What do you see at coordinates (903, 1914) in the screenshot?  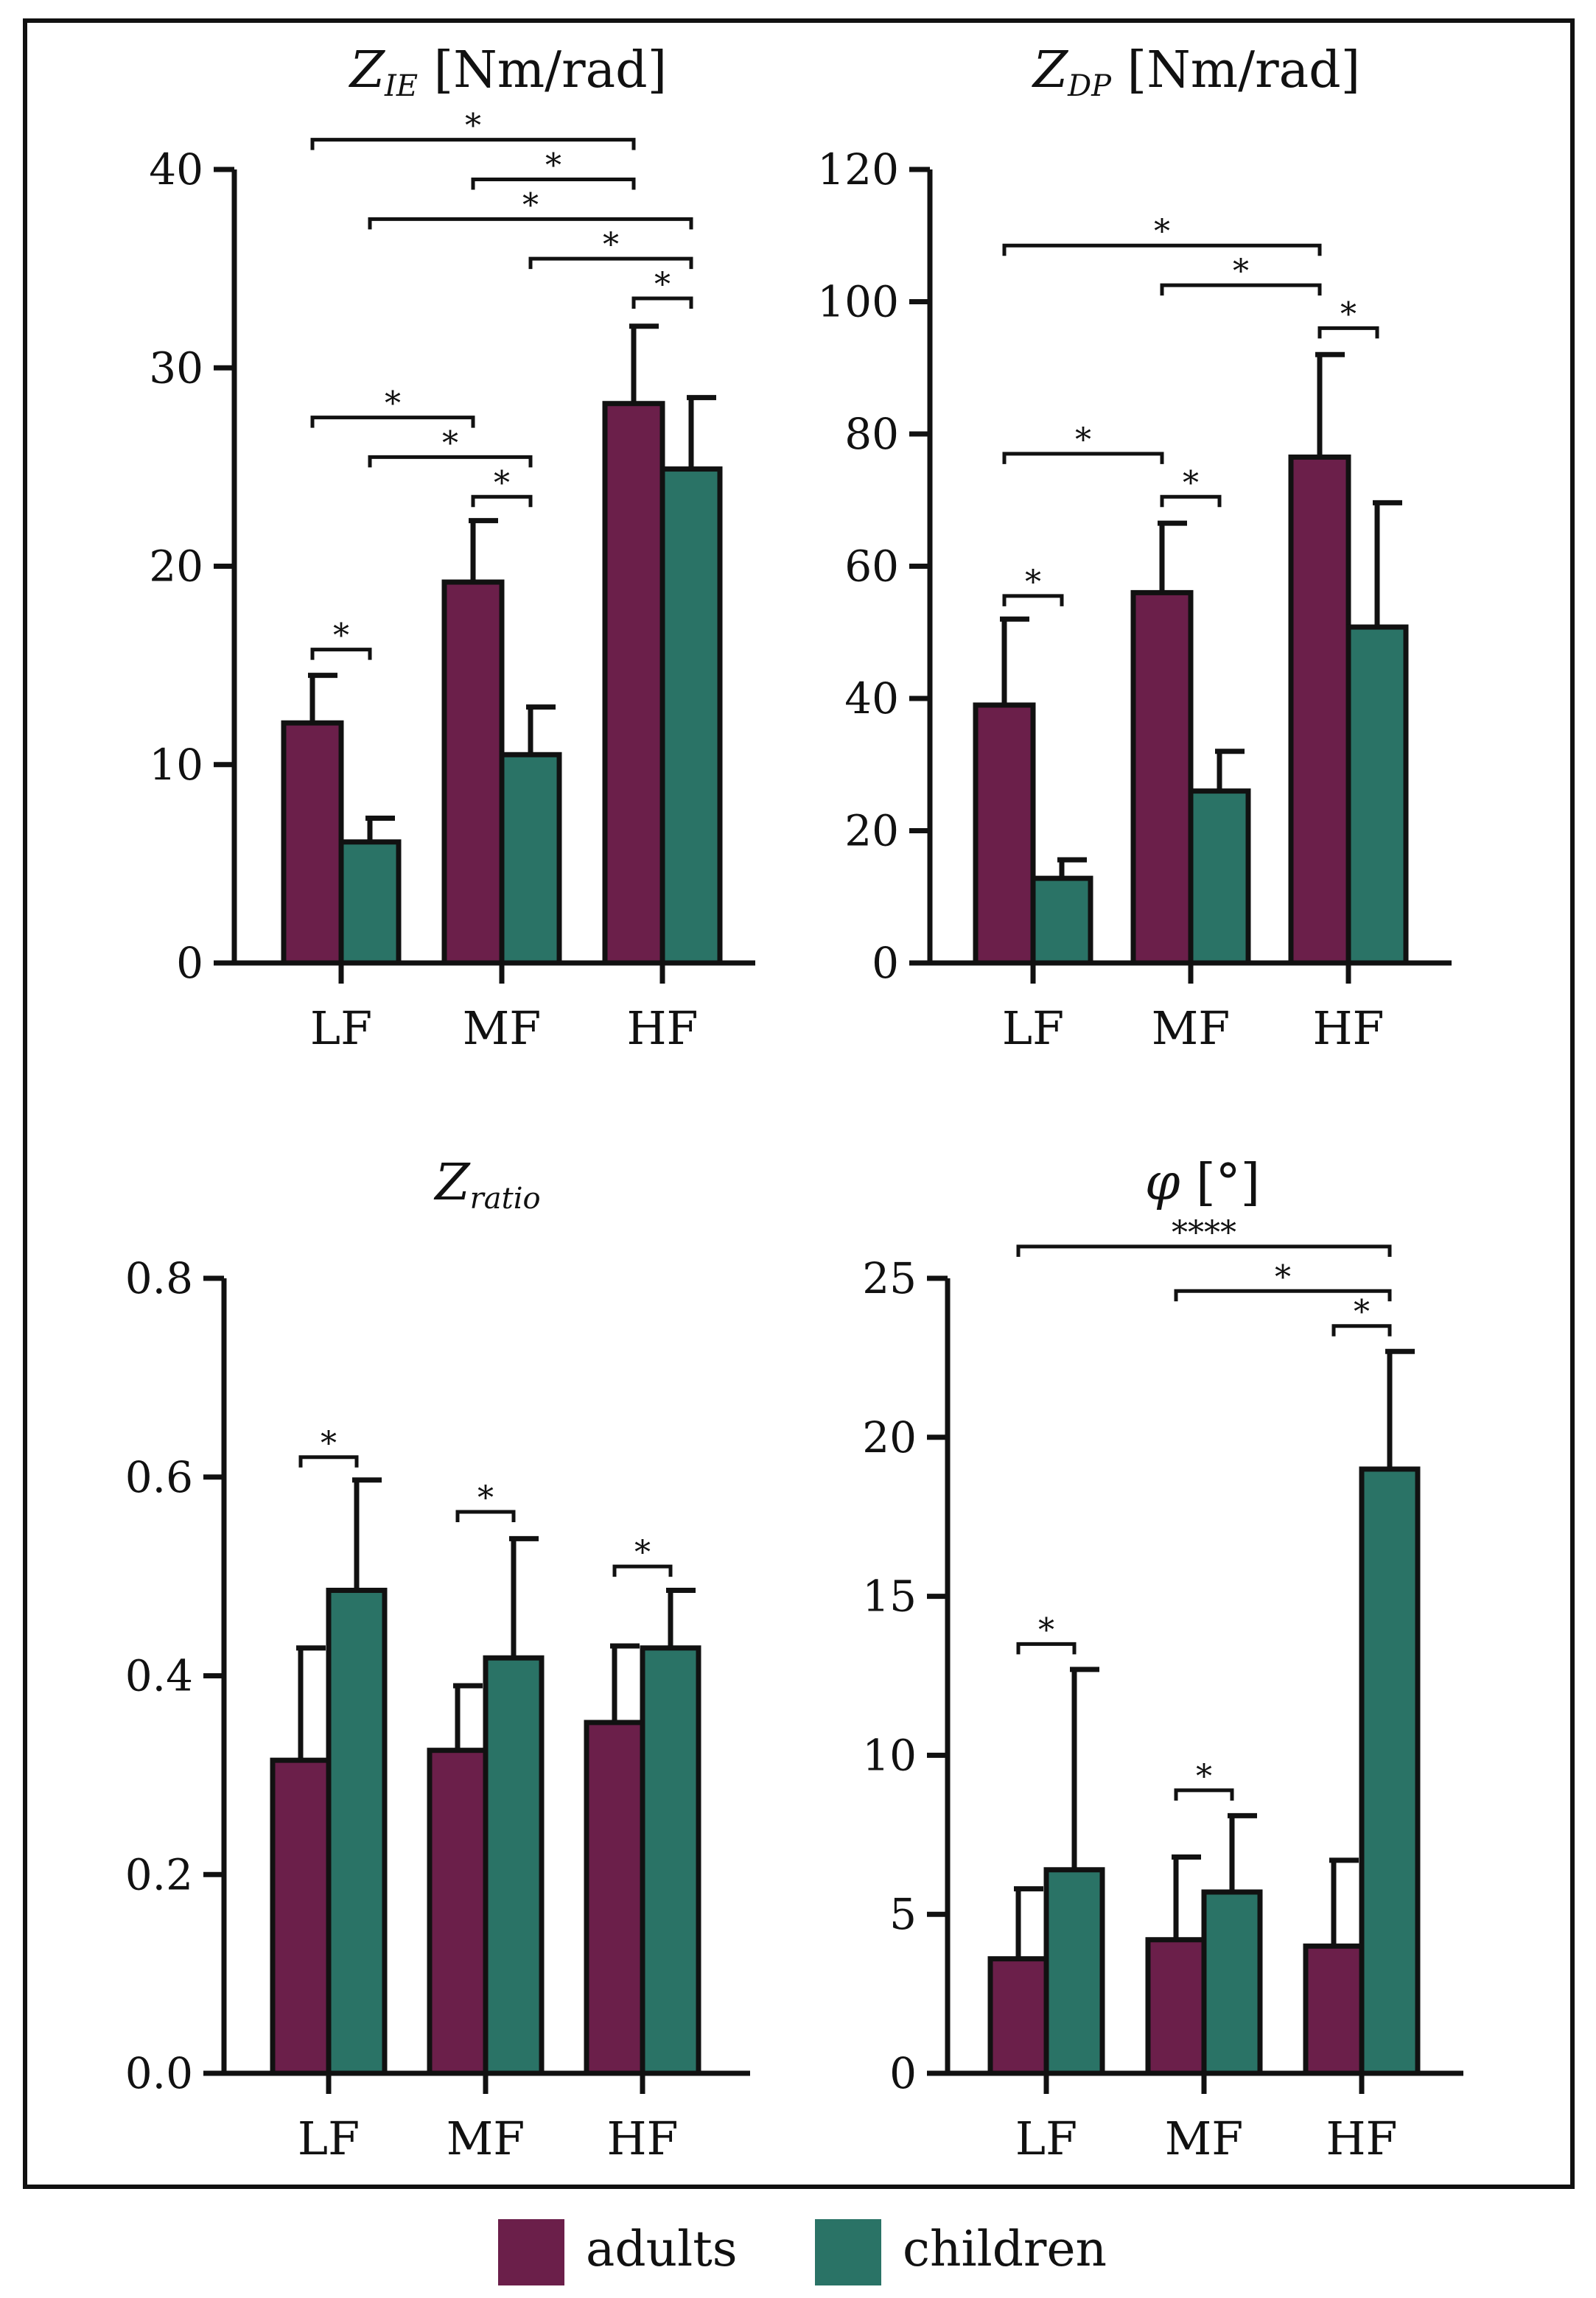 I see `y-tick-label: 5` at bounding box center [903, 1914].